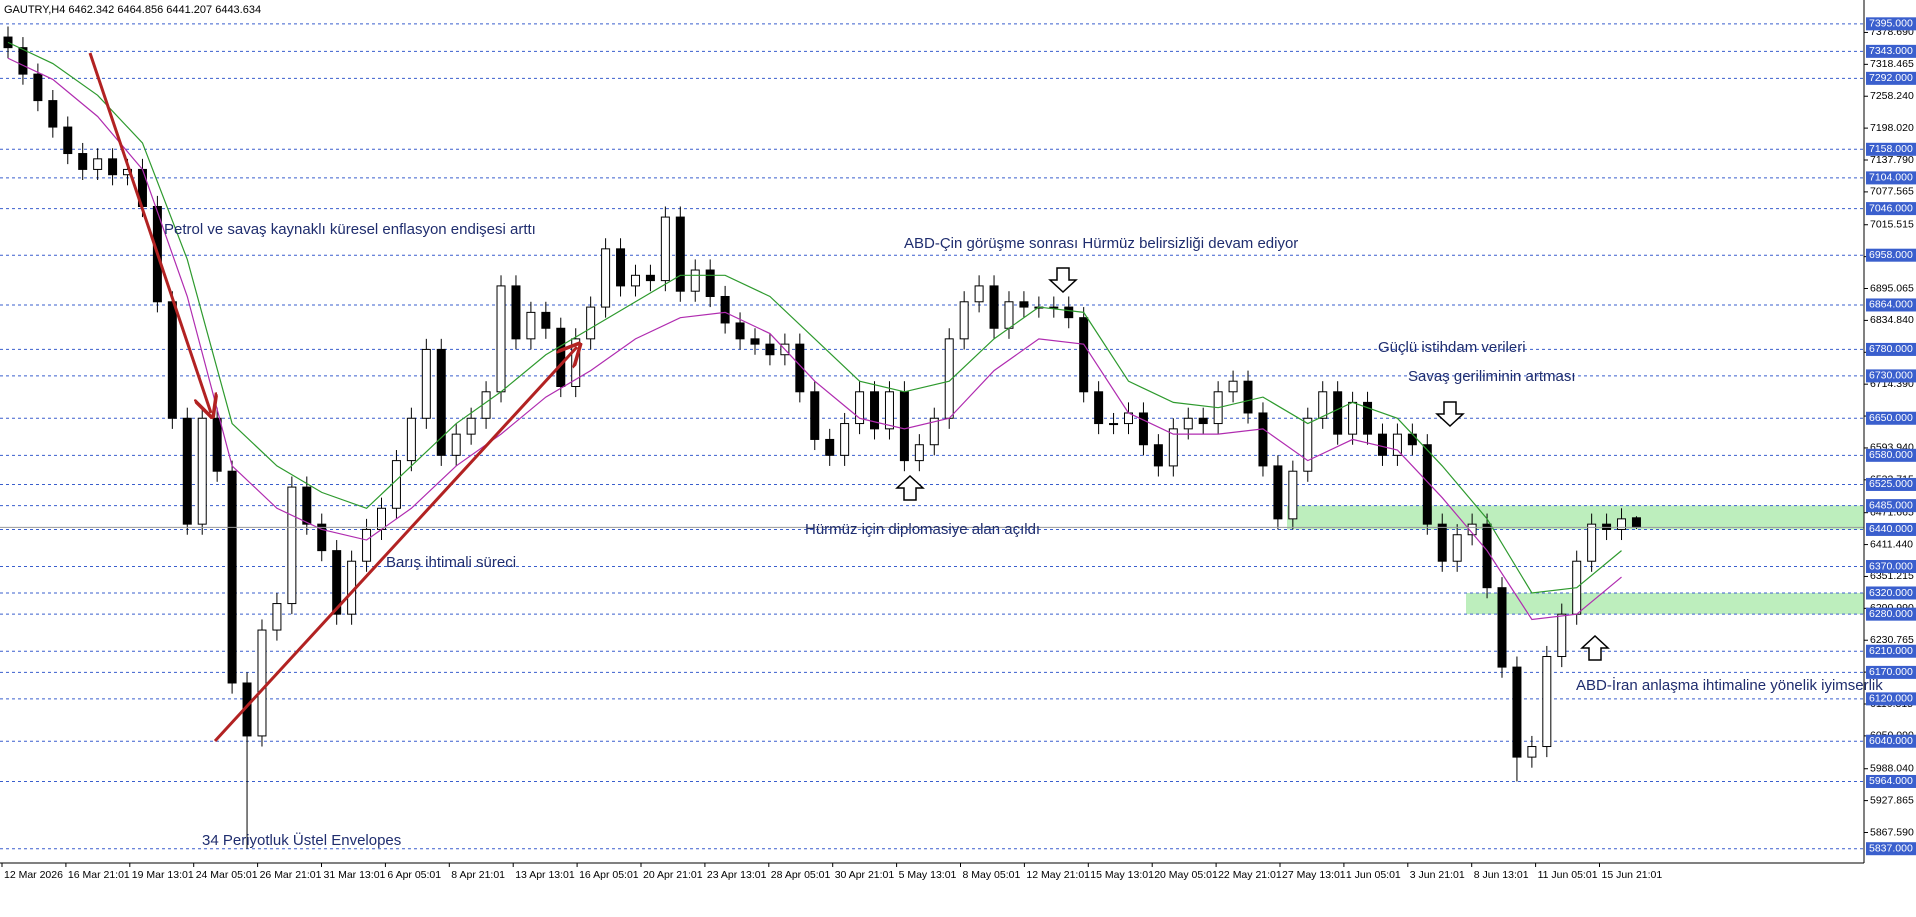  What do you see at coordinates (1492, 376) in the screenshot?
I see `annotation: Savaş geriliminin artması` at bounding box center [1492, 376].